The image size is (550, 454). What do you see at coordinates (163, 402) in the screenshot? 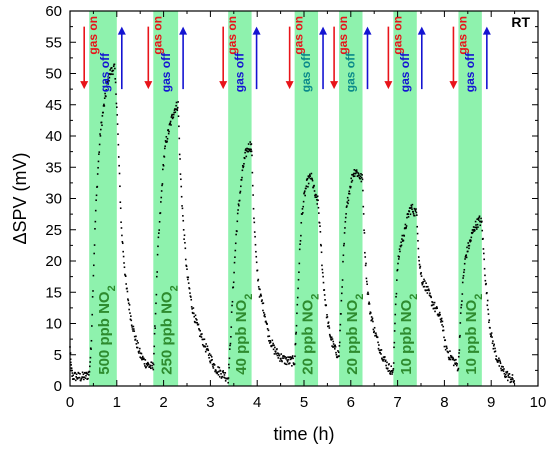
I see `x-tick-label: 2` at bounding box center [163, 402].